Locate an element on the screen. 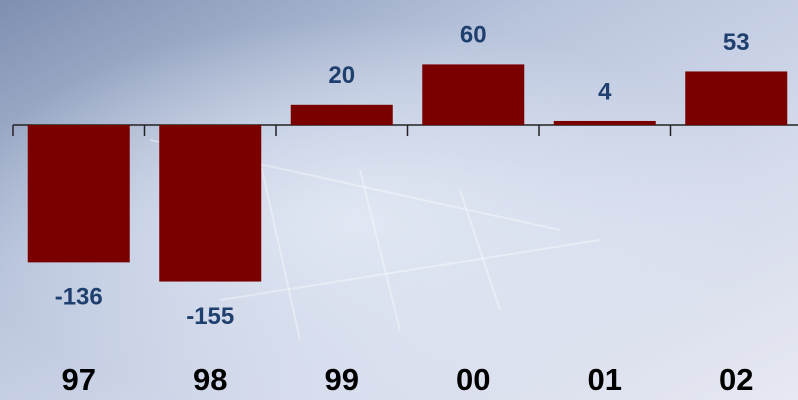  value-label: -136 is located at coordinates (79, 297).